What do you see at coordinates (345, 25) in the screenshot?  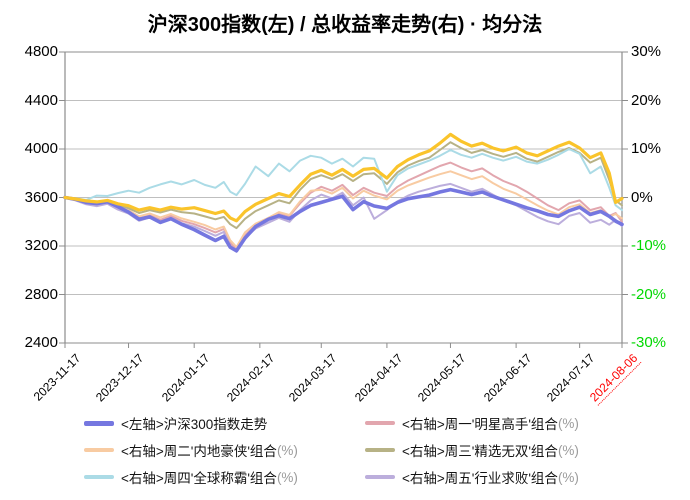 I see `chart-title: 沪深300指数(左) / 总收益率走势(右) · 均分法` at bounding box center [345, 25].